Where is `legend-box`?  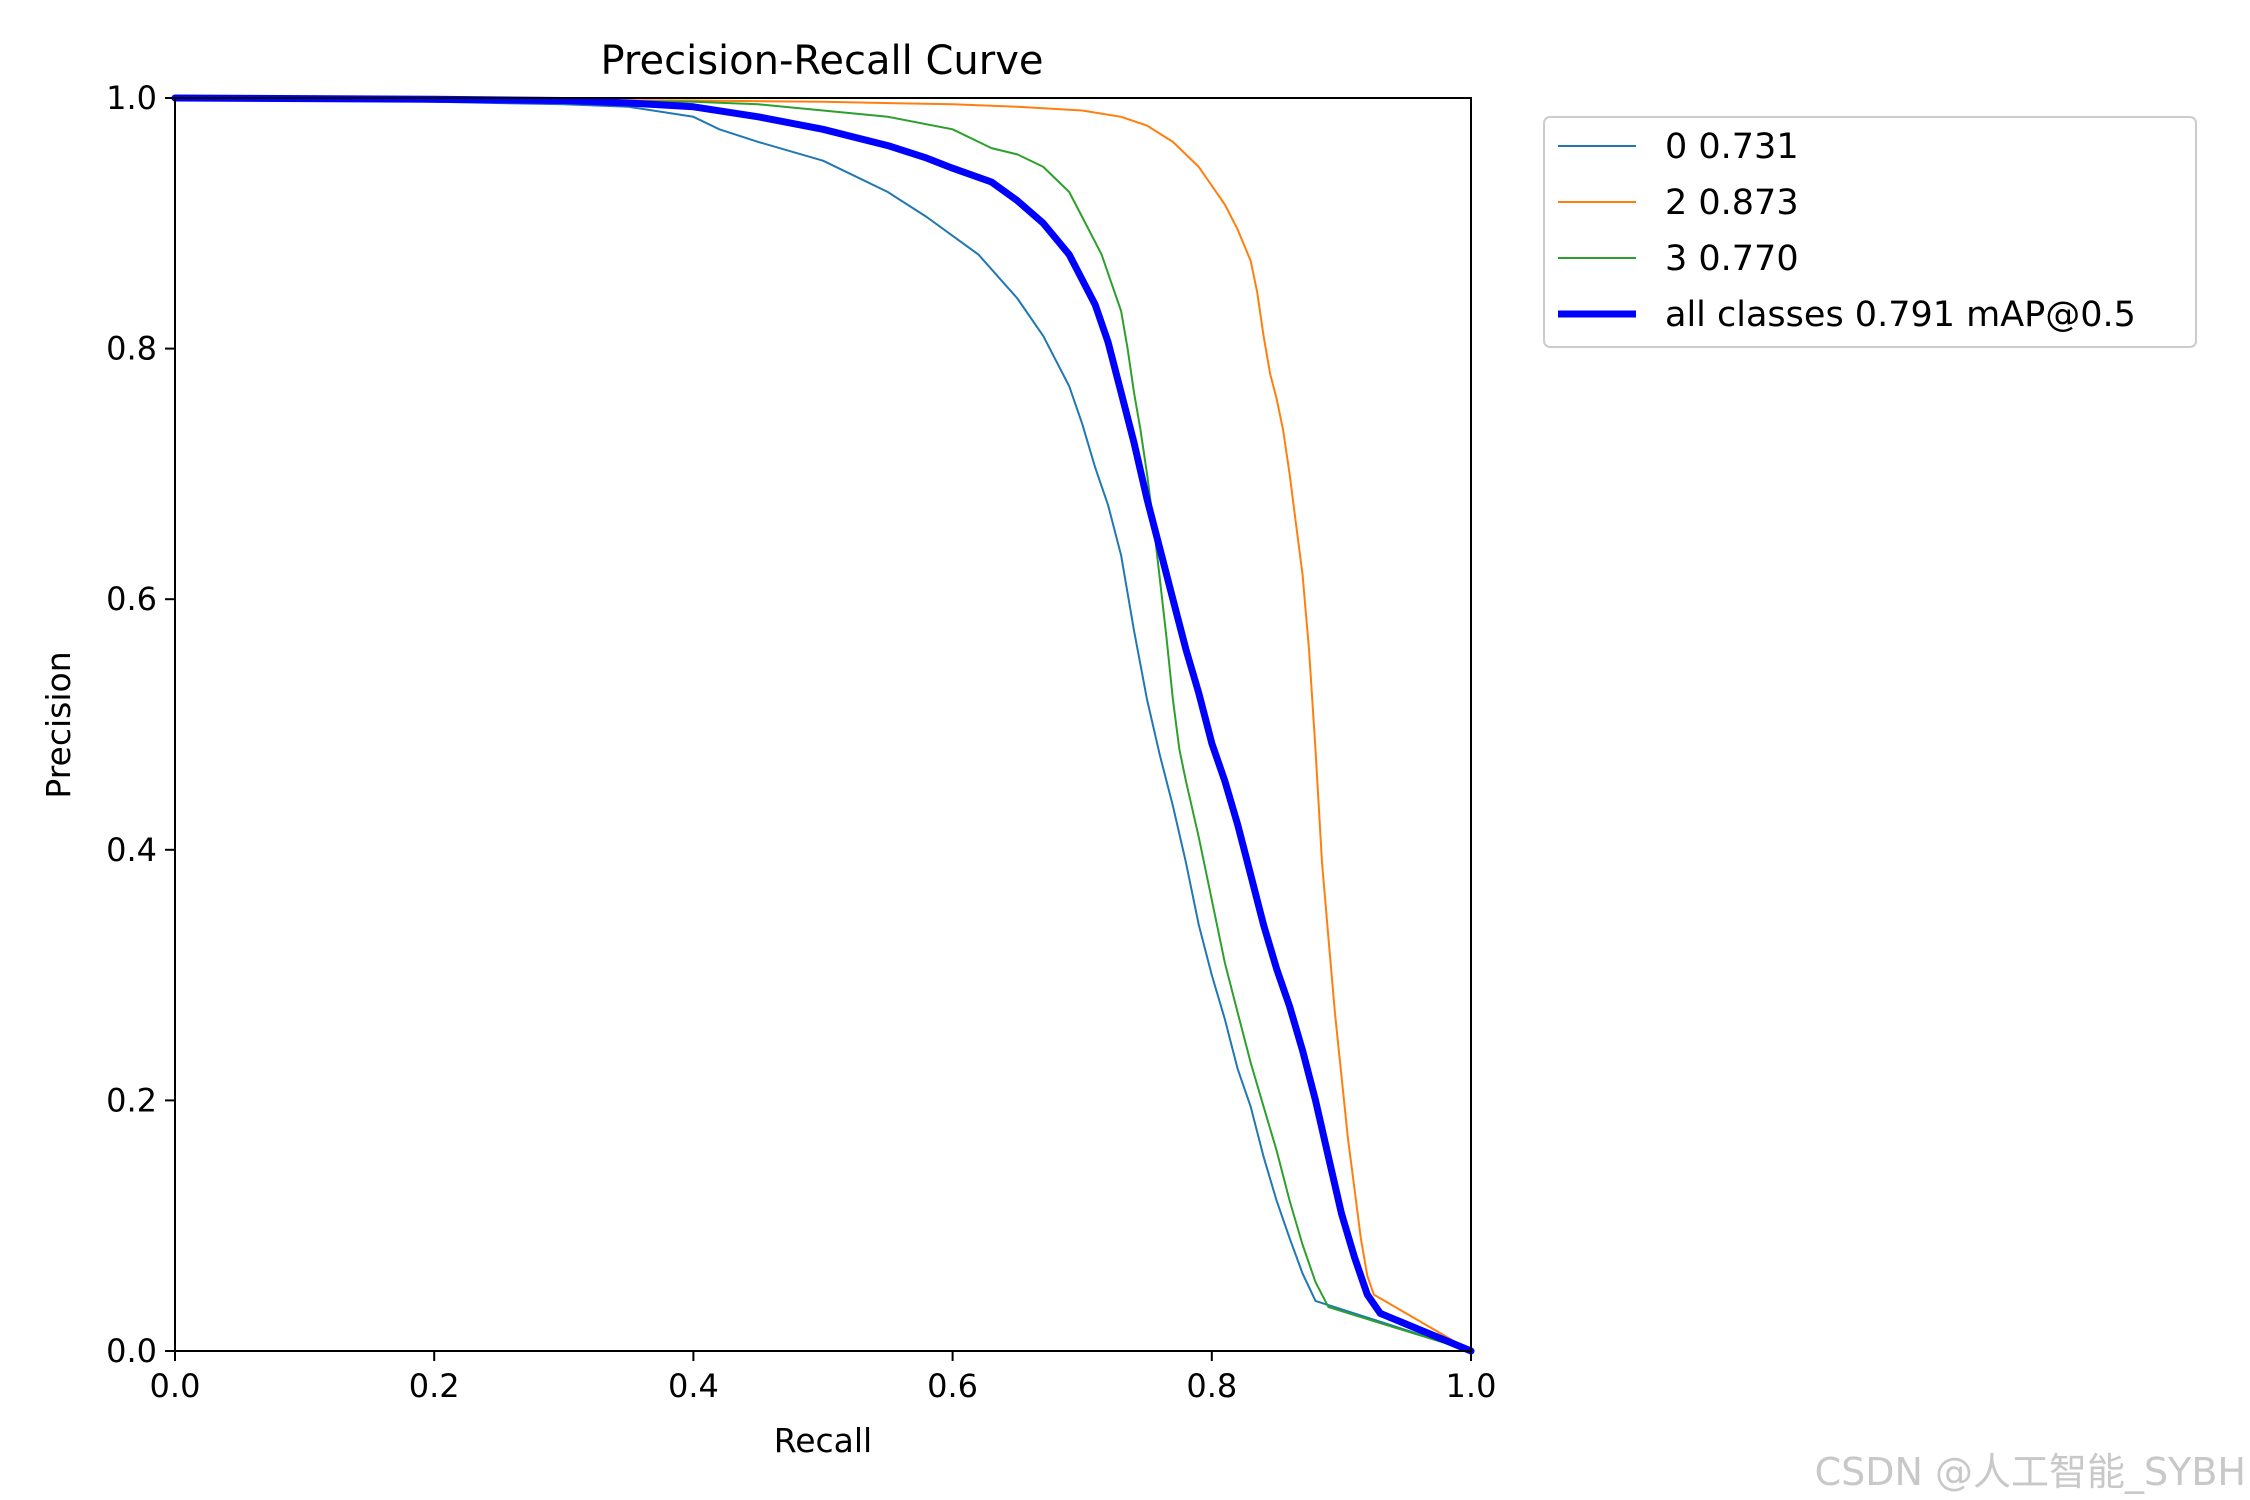
legend-box is located at coordinates (1870, 232).